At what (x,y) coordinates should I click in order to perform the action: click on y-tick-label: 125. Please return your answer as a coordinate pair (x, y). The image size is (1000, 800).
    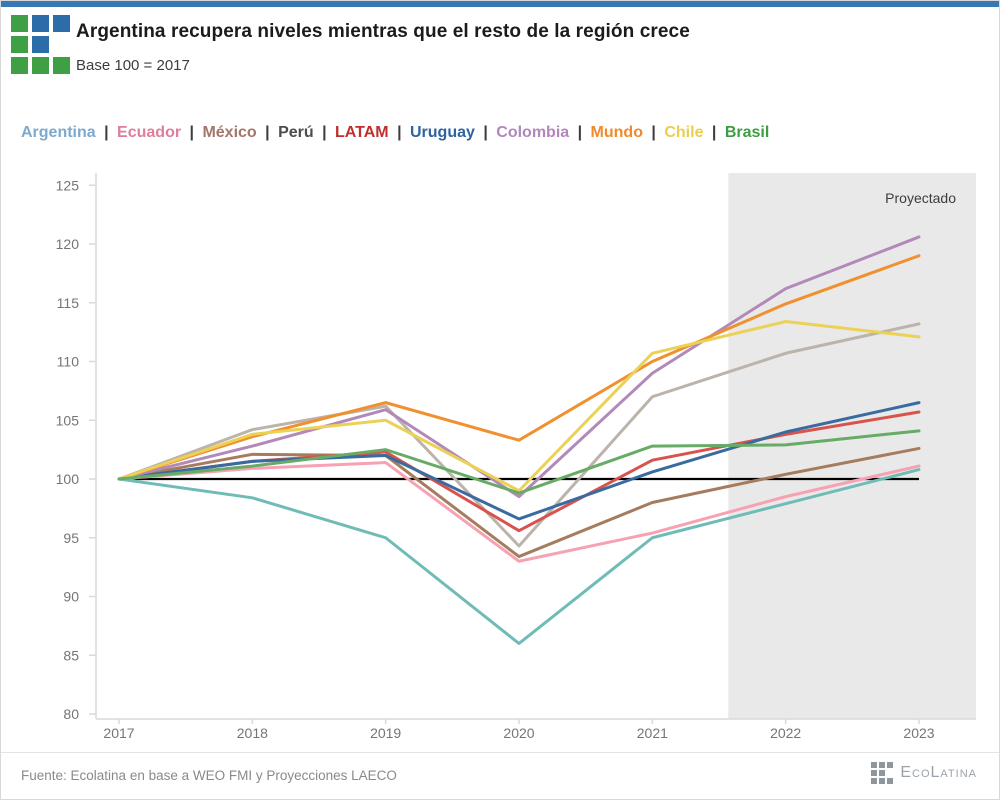
    Looking at the image, I should click on (68, 185).